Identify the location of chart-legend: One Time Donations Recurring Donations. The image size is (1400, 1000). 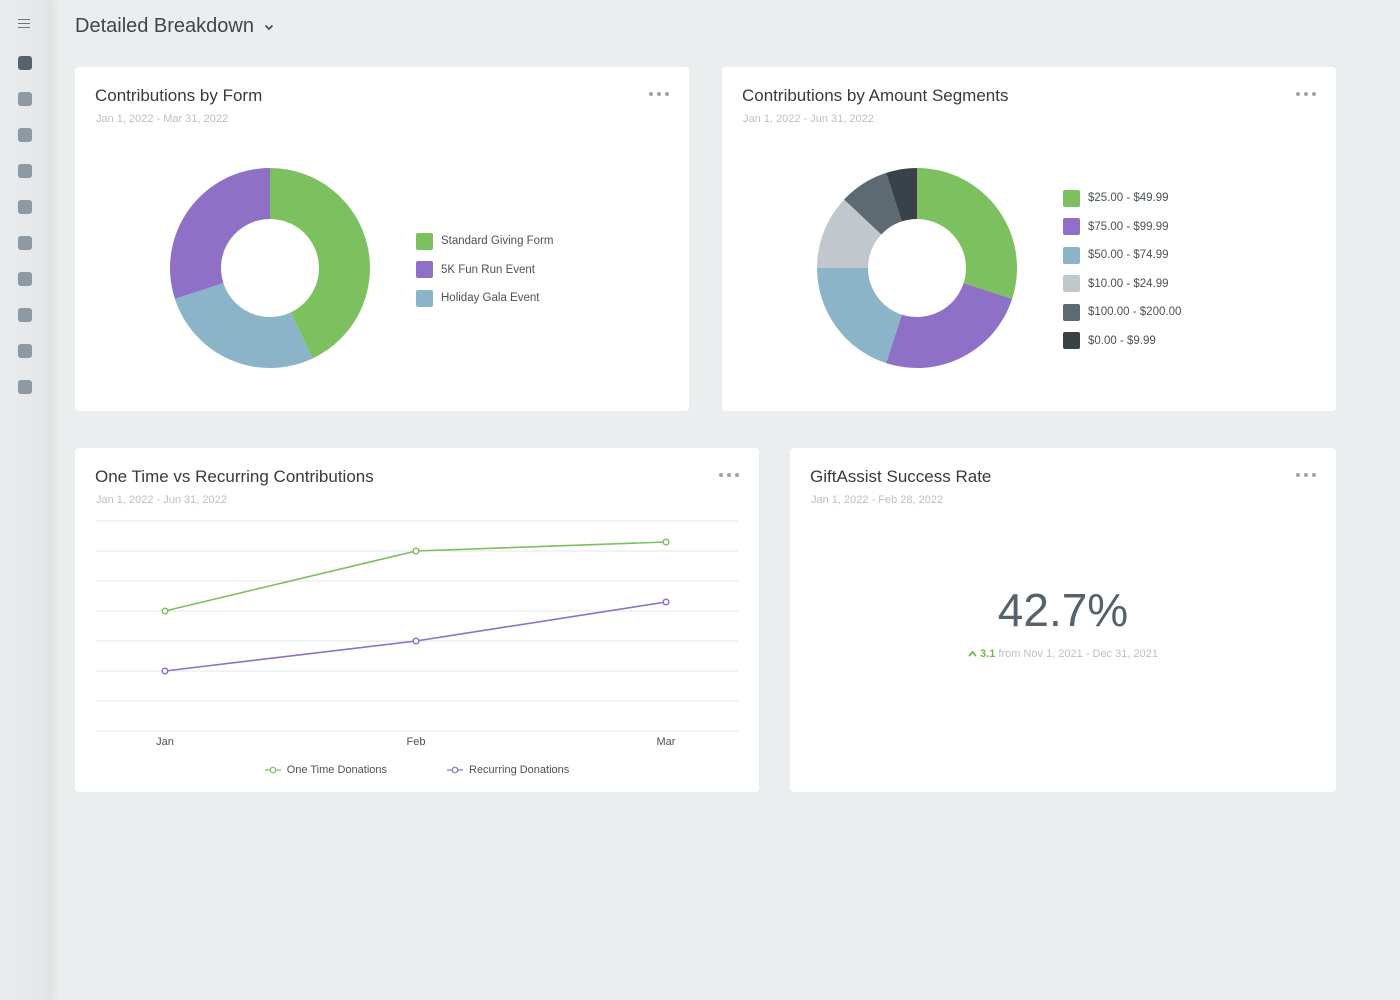
(417, 770).